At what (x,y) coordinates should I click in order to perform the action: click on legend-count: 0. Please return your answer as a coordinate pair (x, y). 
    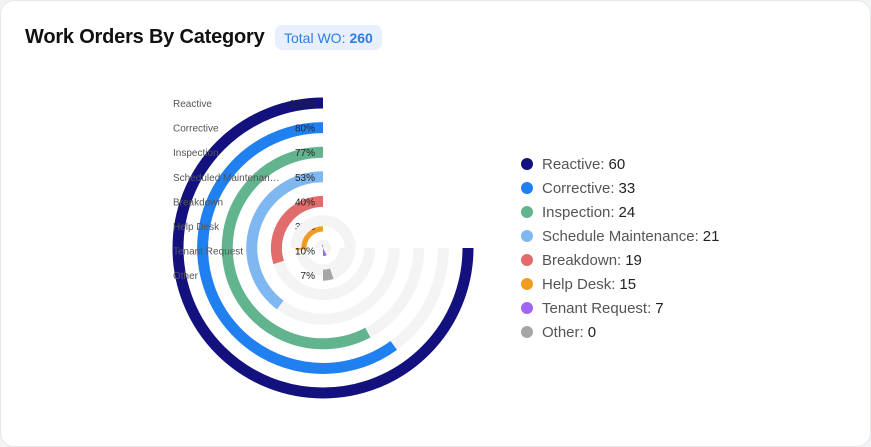
    Looking at the image, I should click on (592, 332).